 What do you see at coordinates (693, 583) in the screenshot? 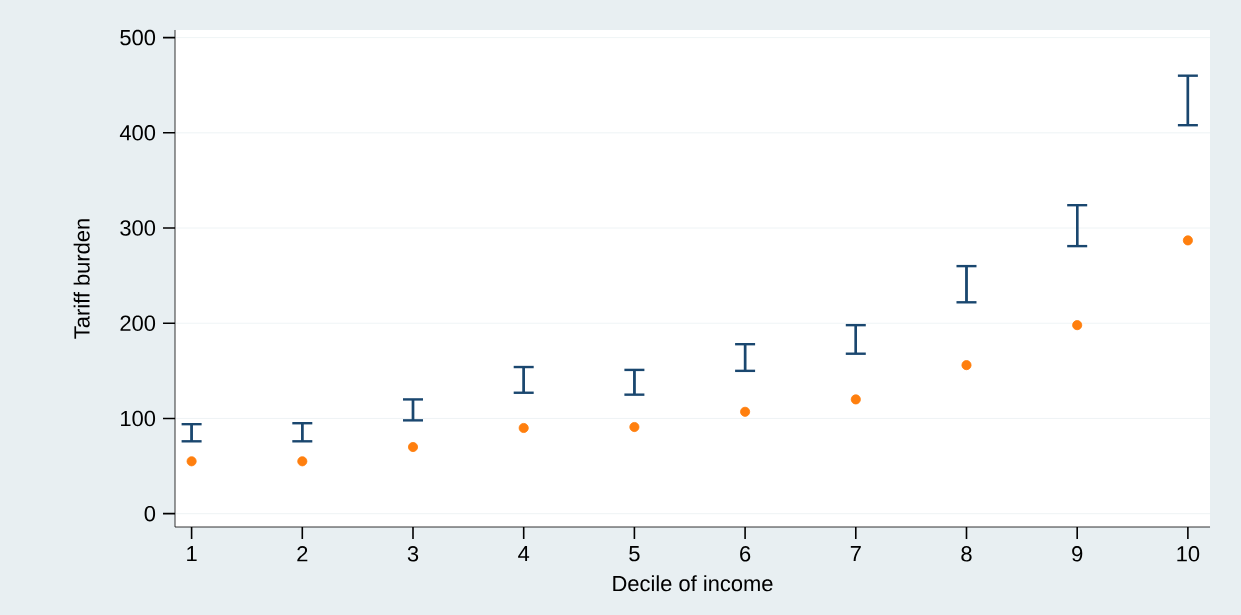
I see `x-axis-title: Decile of income` at bounding box center [693, 583].